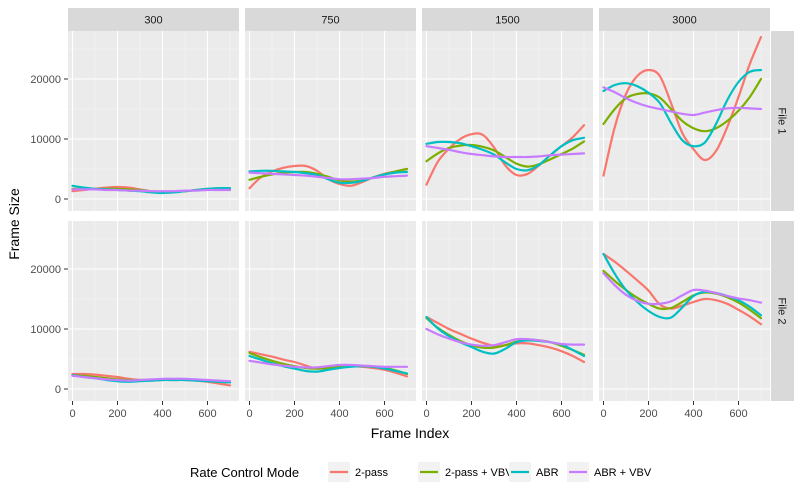  Describe the element at coordinates (623, 473) in the screenshot. I see `legend-label: ABR + VBV` at that location.